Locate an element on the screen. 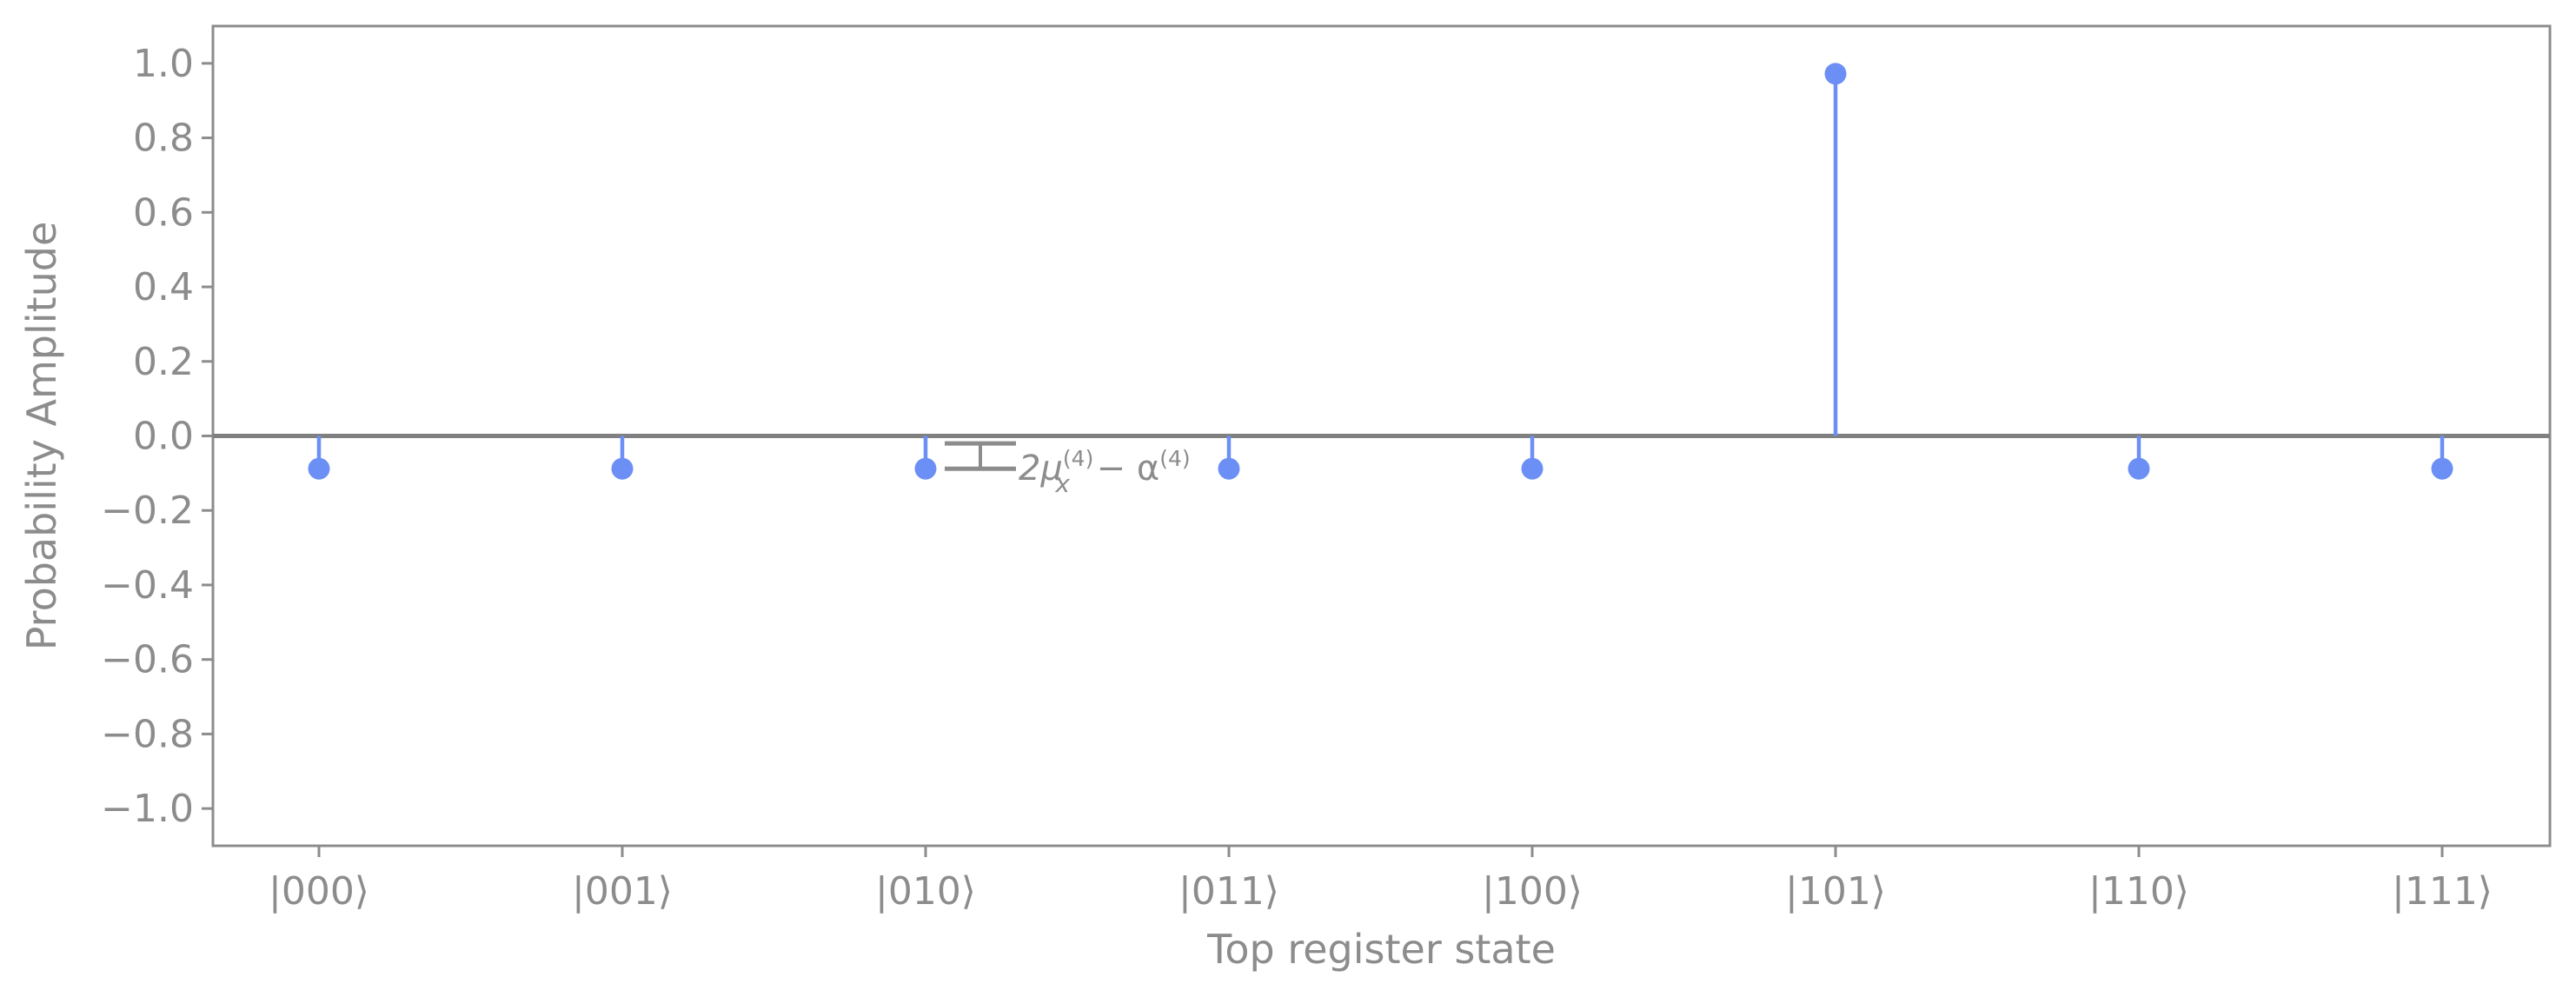  annotation-sup-mu: (4) is located at coordinates (1078, 459).